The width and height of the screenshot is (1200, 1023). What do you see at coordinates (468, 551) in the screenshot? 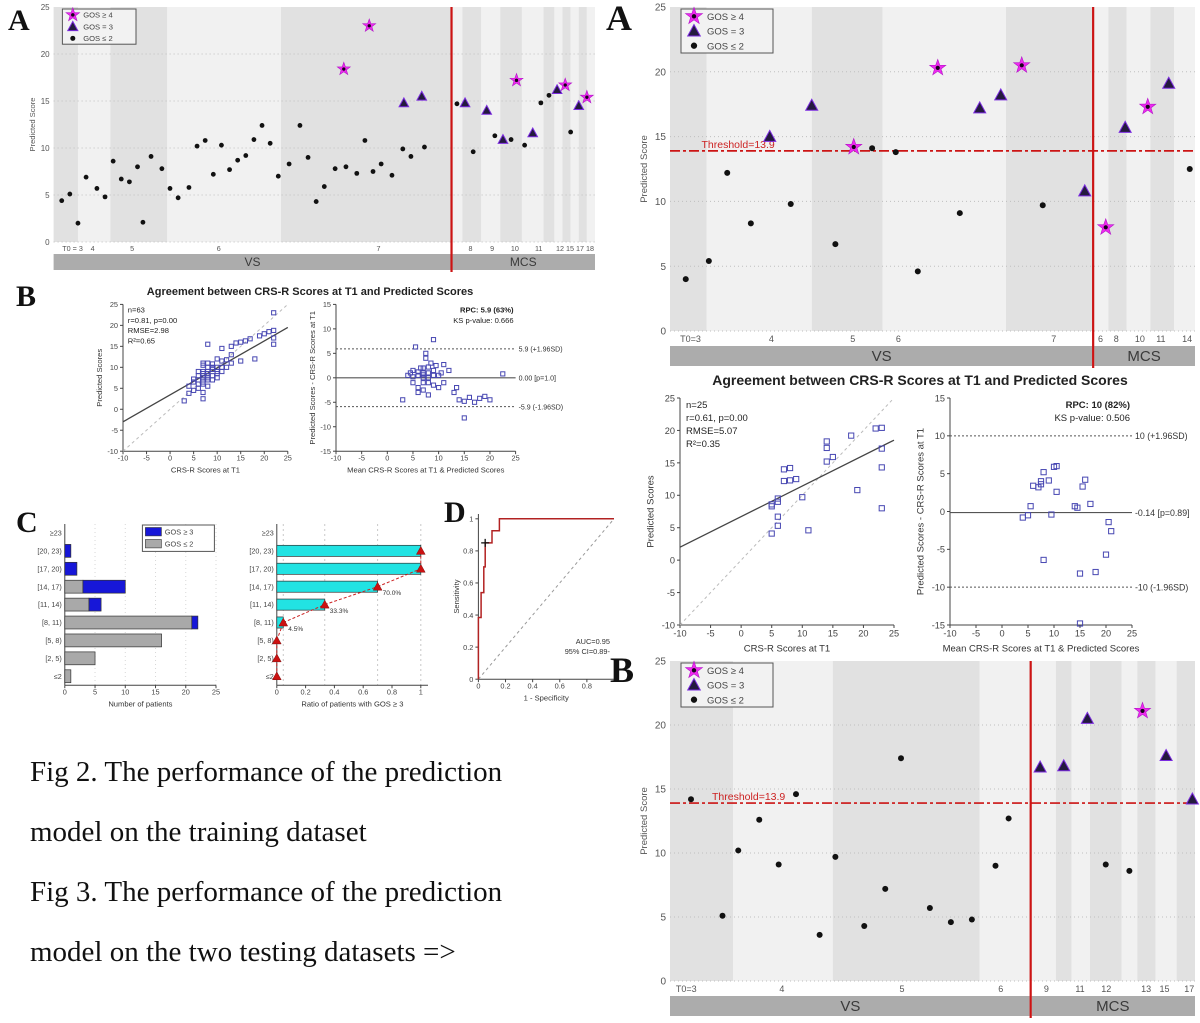
I see `svg-text: 0.8` at bounding box center [468, 551].